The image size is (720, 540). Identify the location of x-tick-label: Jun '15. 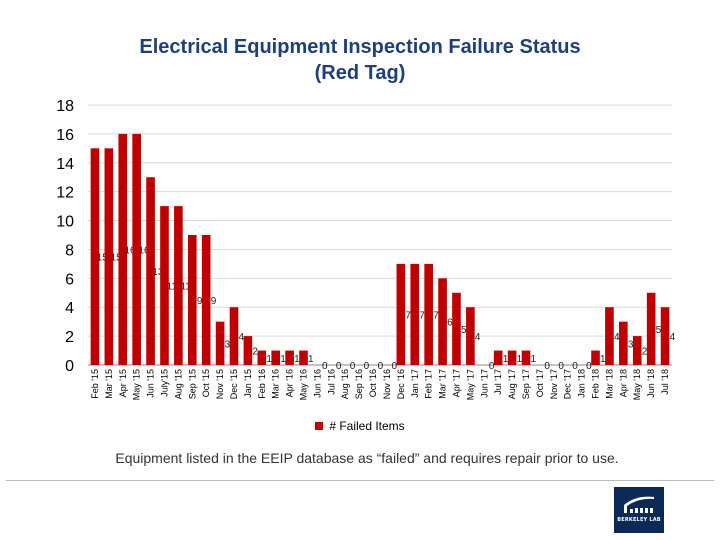
(151, 383).